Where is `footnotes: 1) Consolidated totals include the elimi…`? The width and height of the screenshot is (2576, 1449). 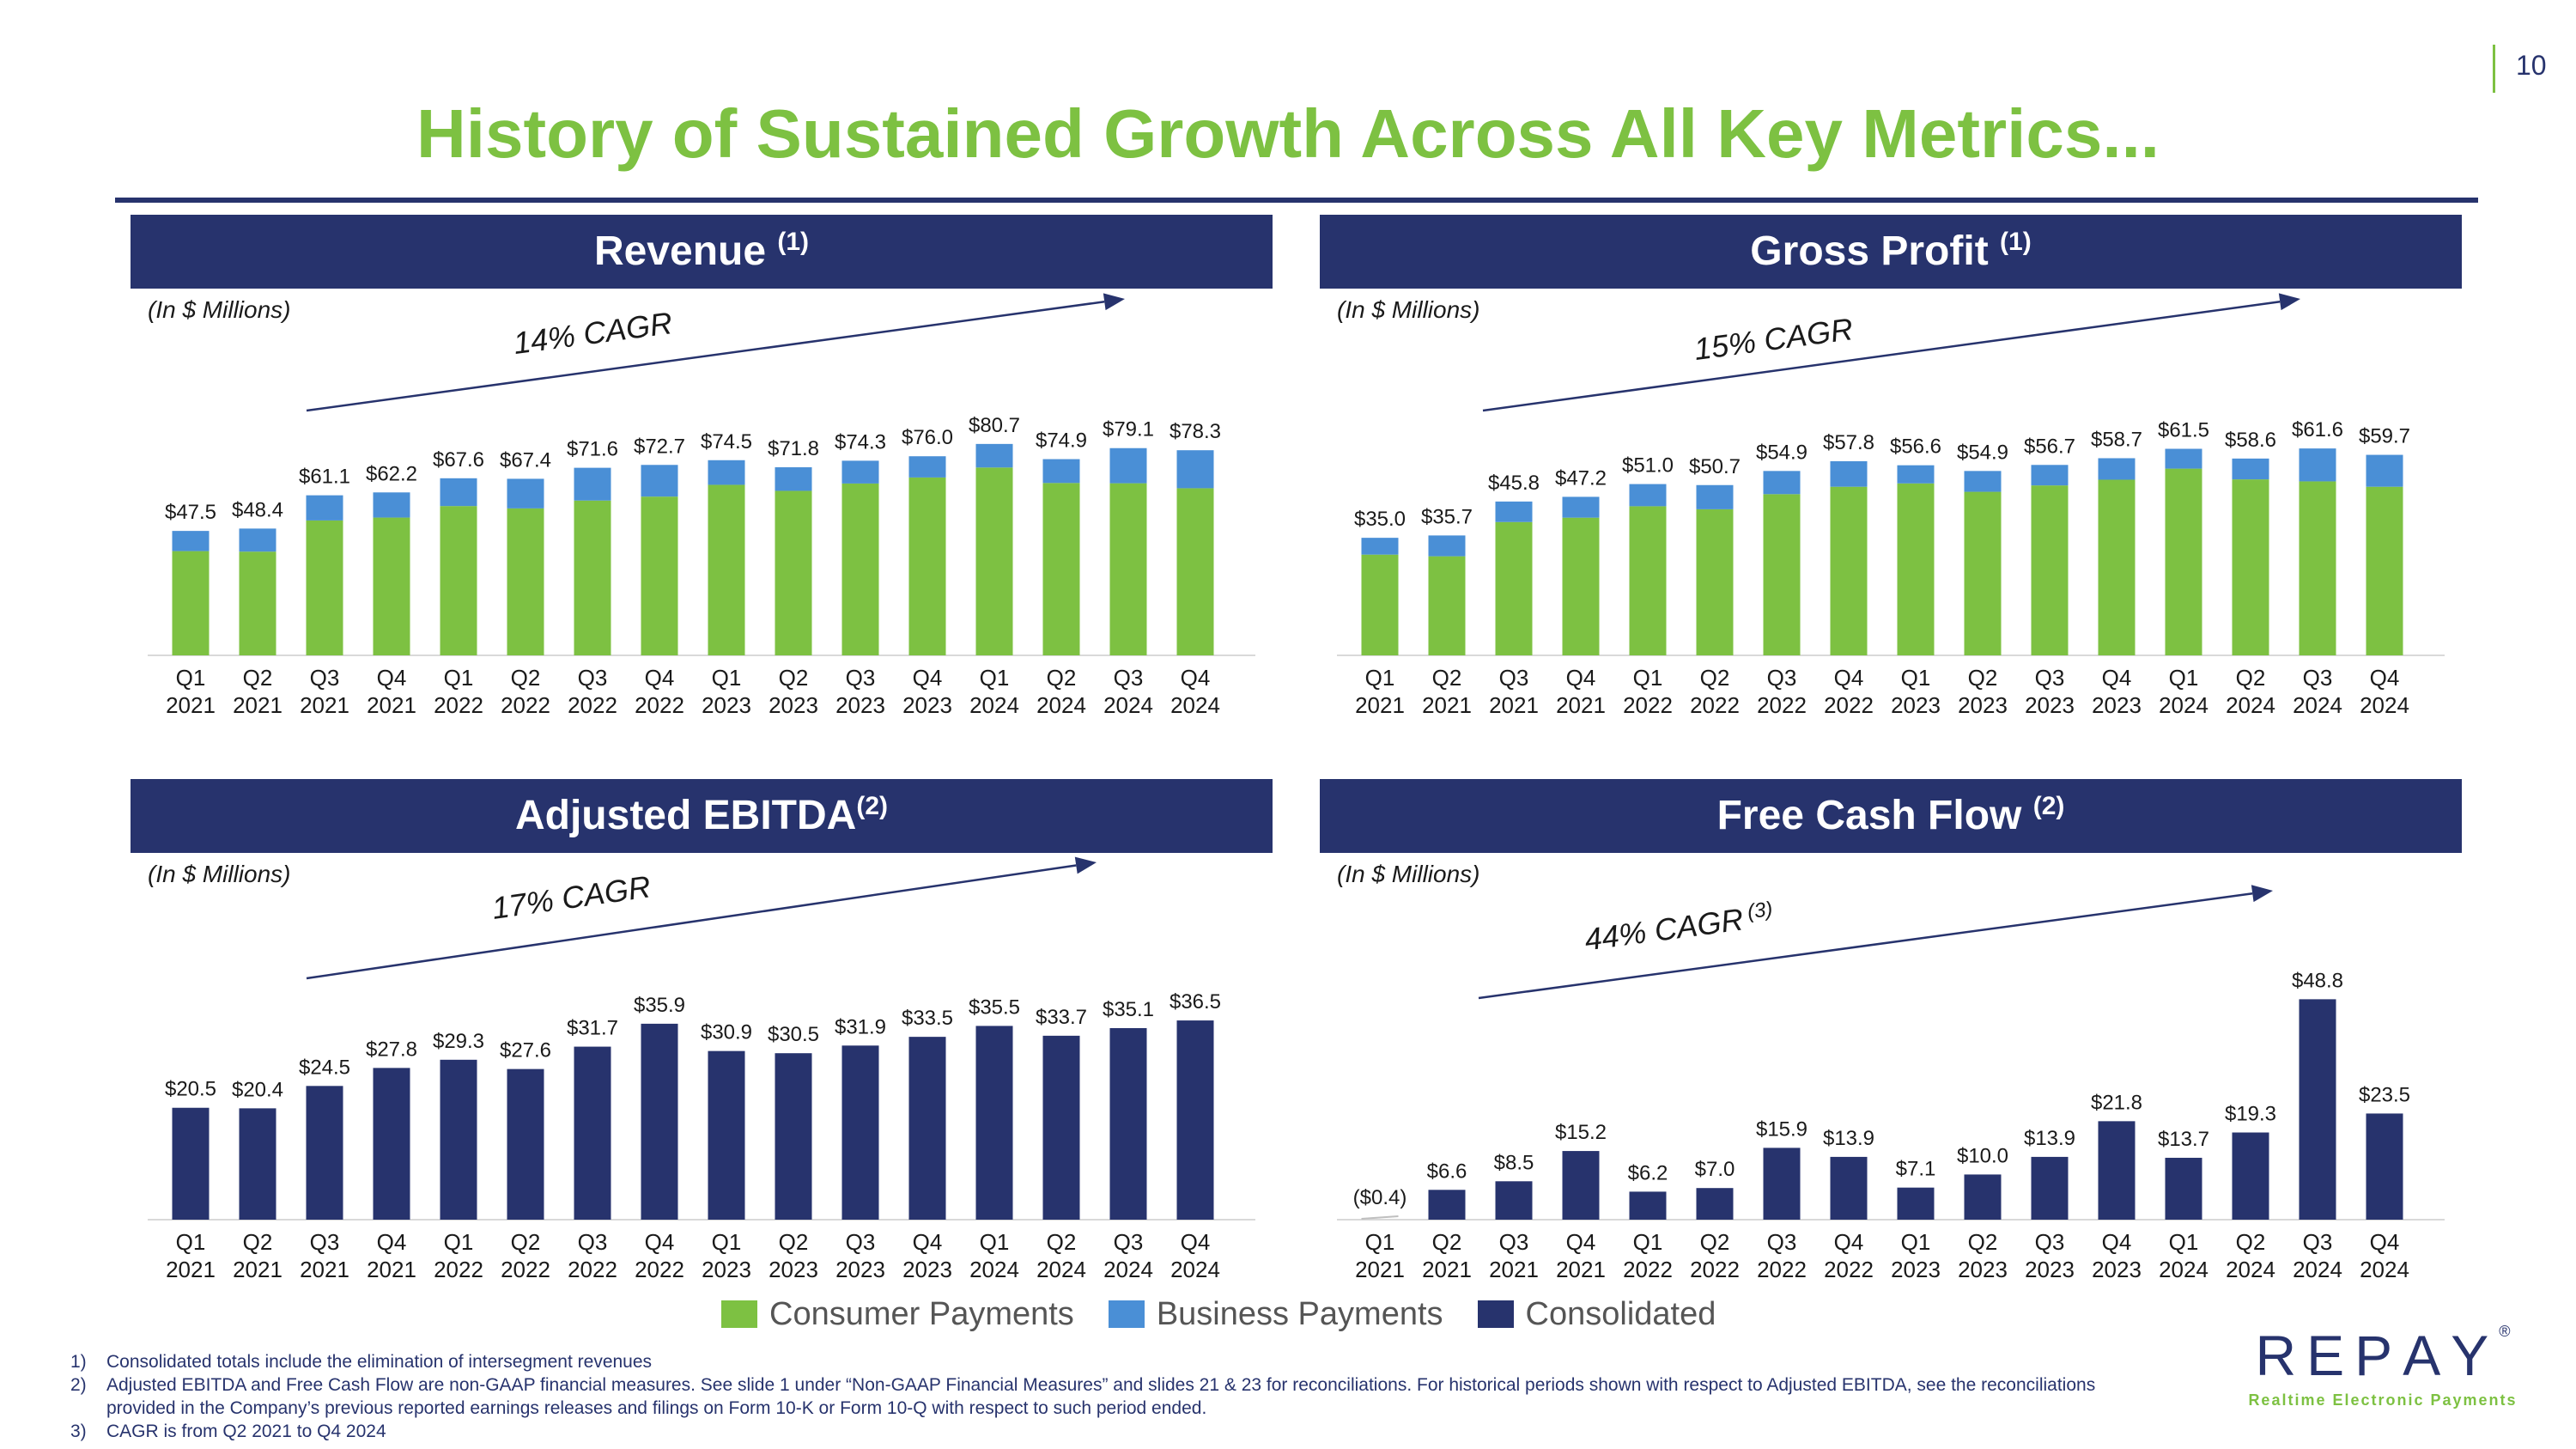
footnotes: 1) Consolidated totals include the elimi… is located at coordinates (1083, 1396).